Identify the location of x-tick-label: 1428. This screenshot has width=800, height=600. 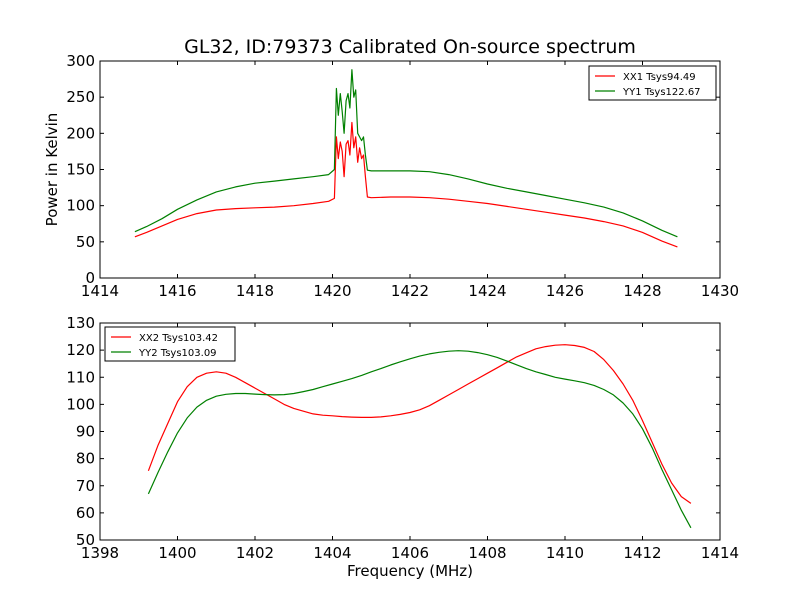
(642, 291).